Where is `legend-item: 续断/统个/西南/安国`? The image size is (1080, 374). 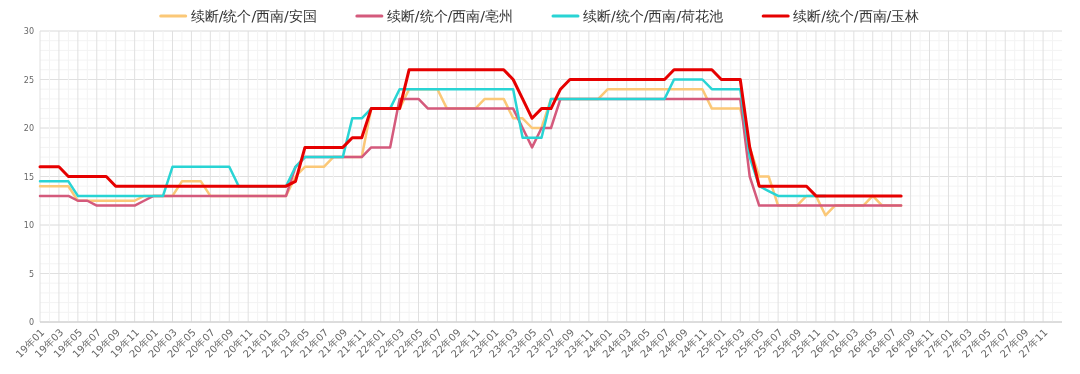
legend-item: 续断/统个/西南/安国 is located at coordinates (238, 16).